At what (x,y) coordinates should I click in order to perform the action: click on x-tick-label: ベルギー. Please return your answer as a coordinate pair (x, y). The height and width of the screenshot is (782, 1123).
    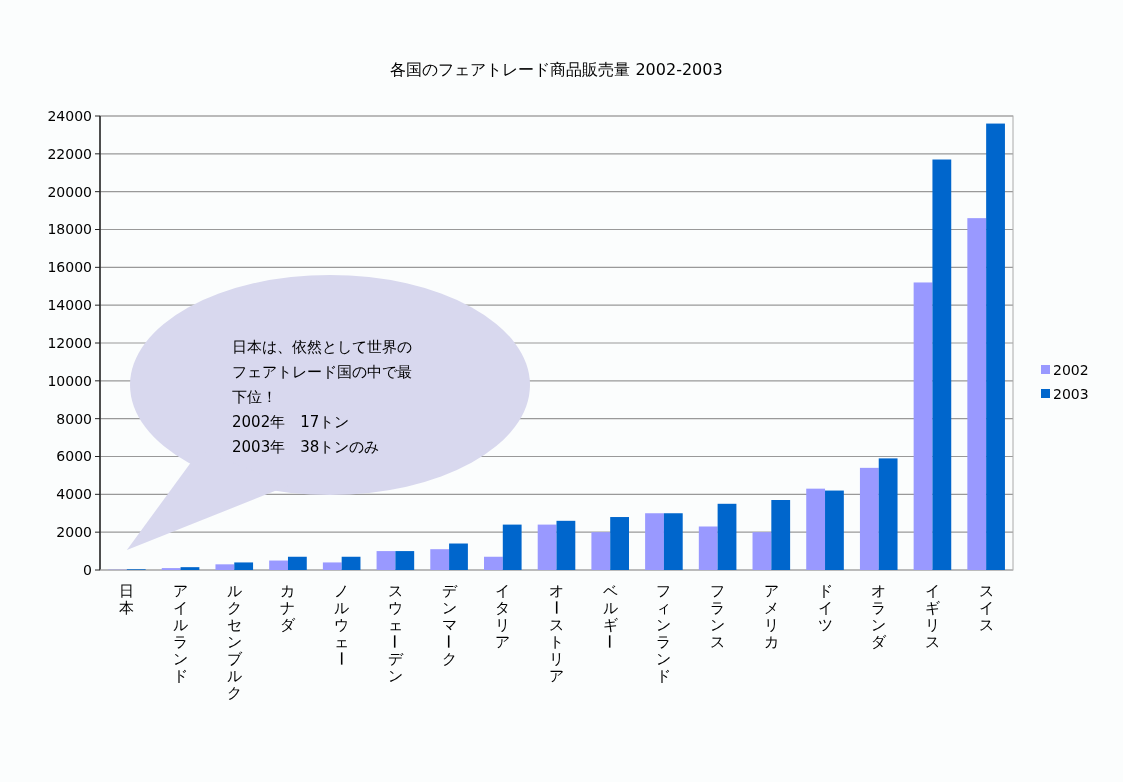
    Looking at the image, I should click on (609, 615).